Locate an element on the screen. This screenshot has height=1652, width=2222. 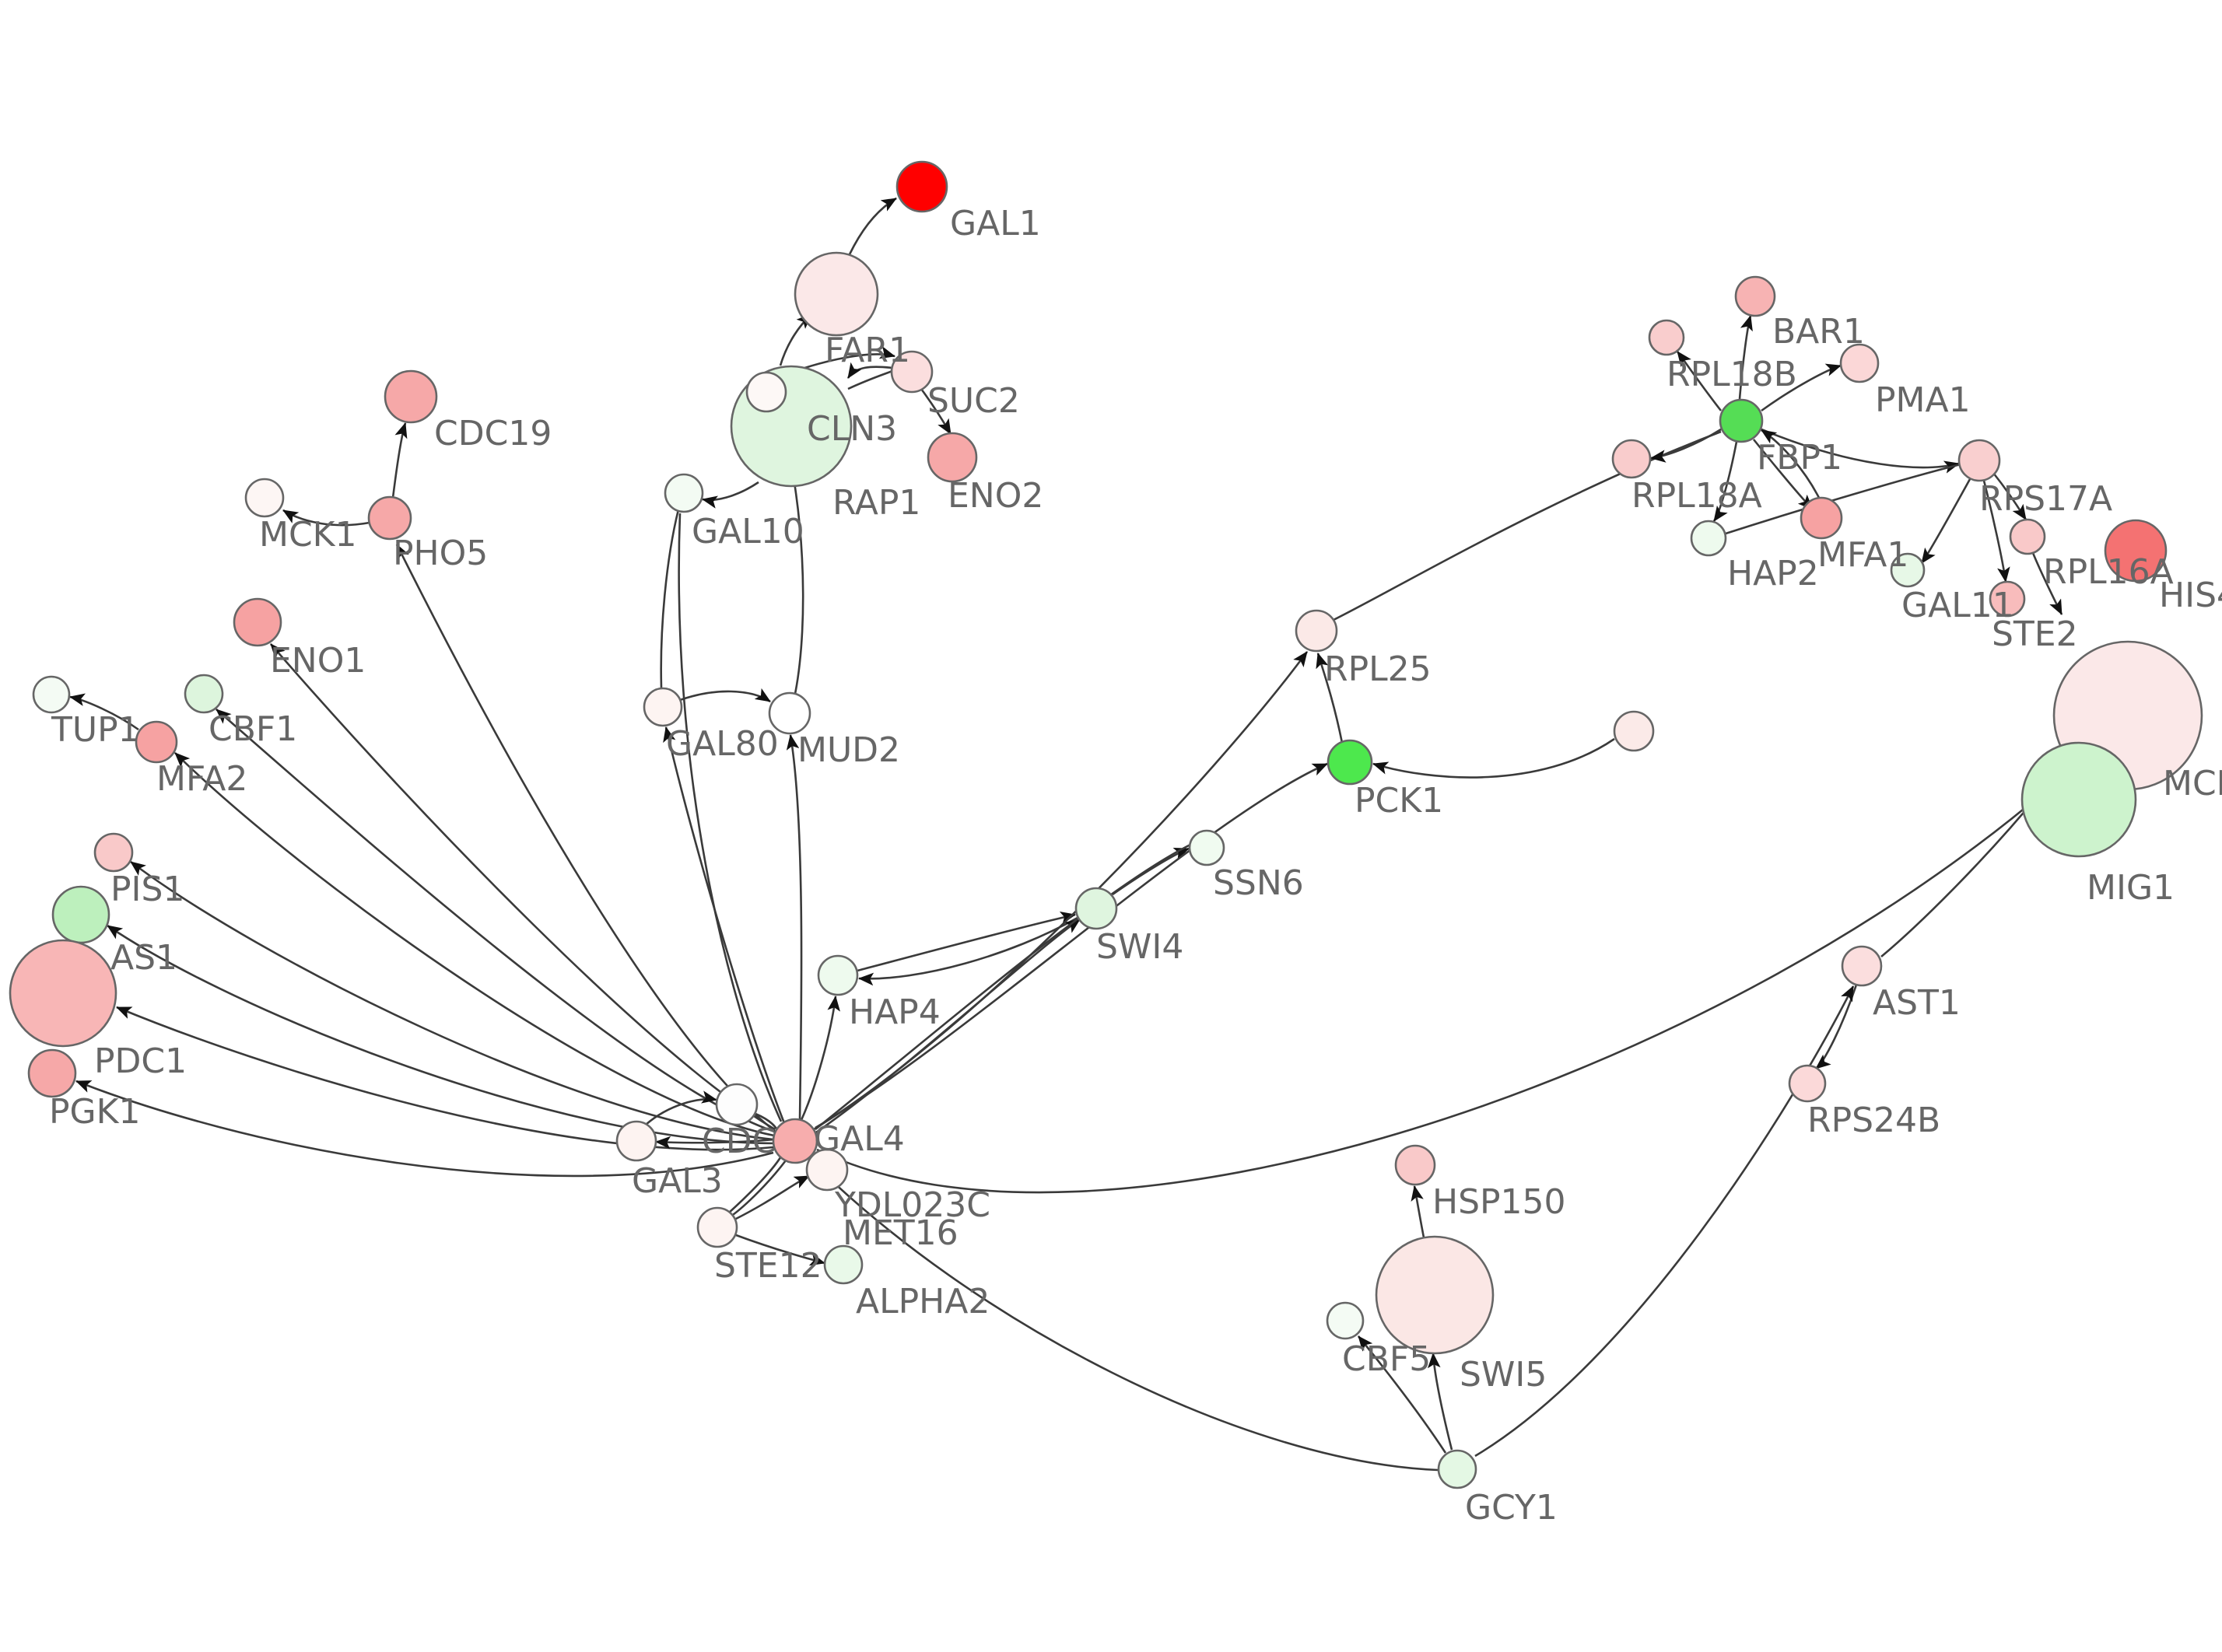
node-tup1 is located at coordinates (51, 694).